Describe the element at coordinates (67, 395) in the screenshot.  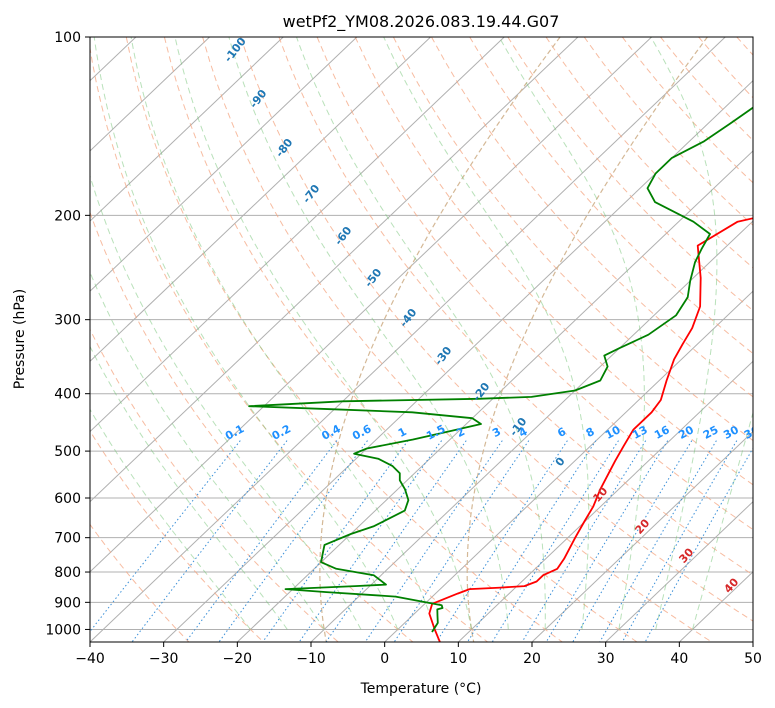
I see `y-tick-label: 400` at that location.